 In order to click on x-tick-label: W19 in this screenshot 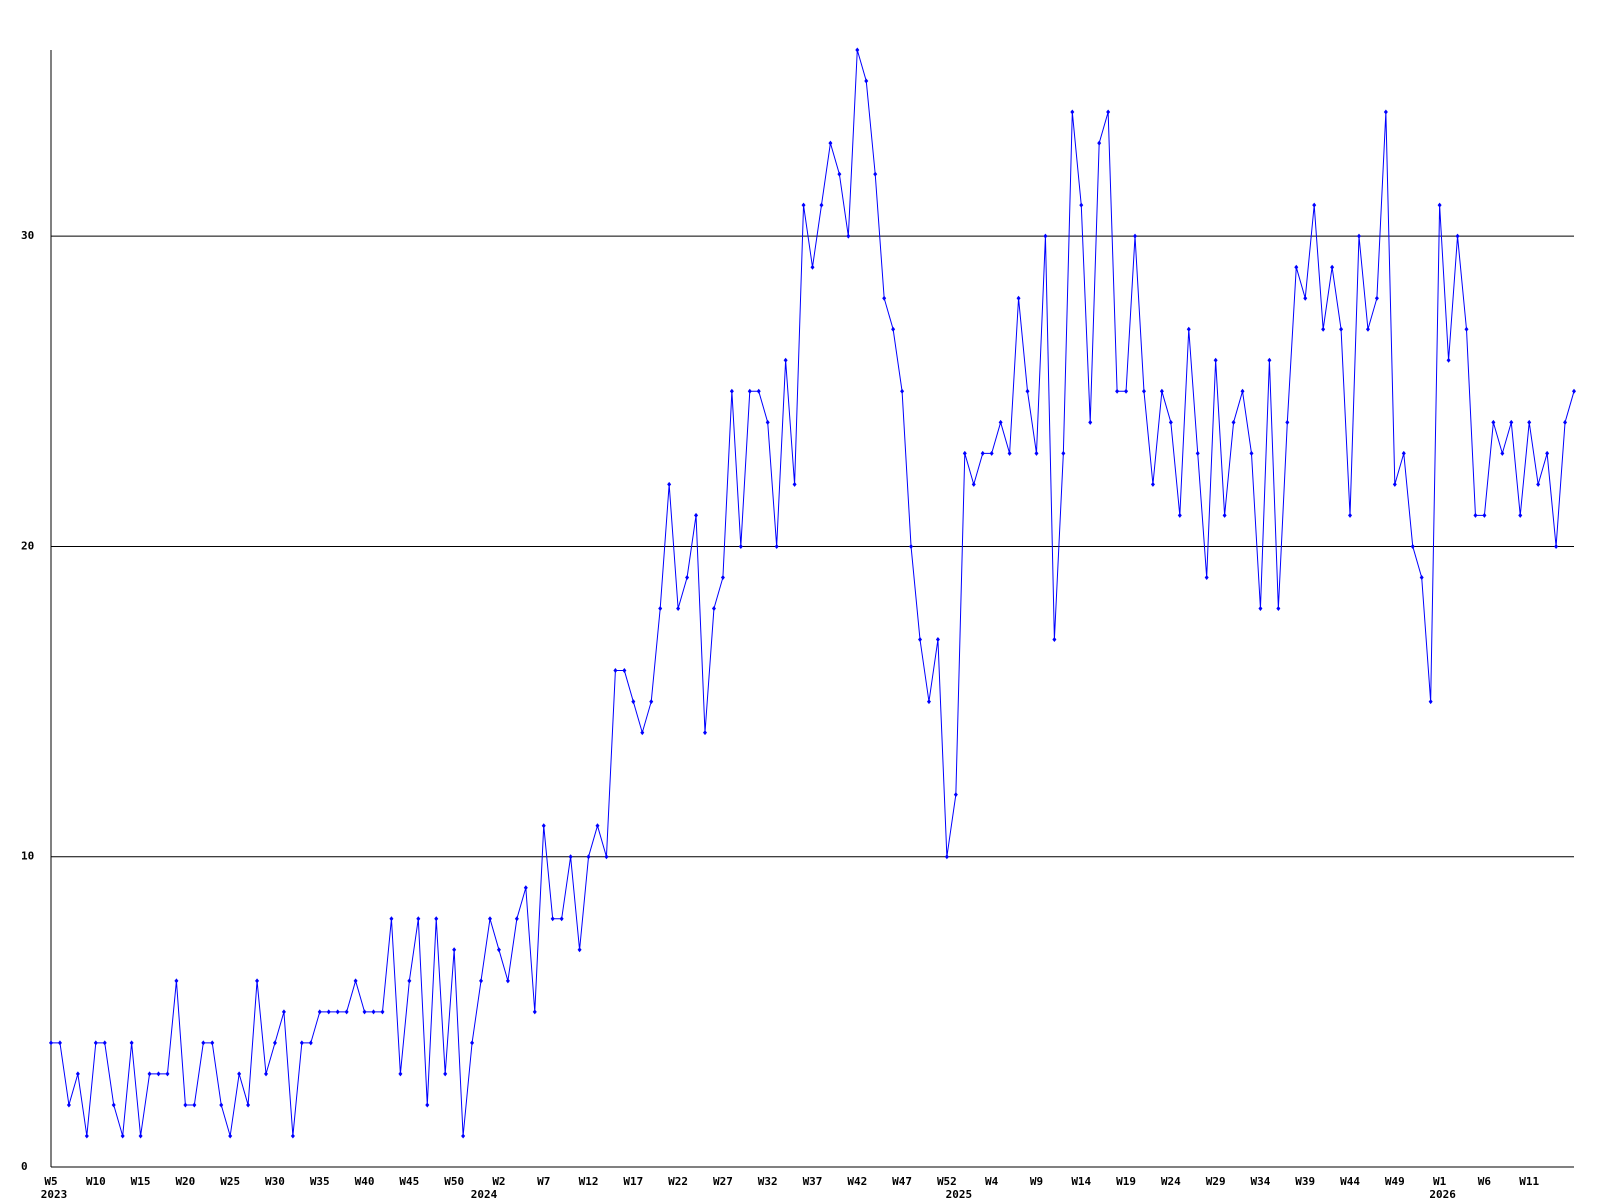, I will do `click(1126, 1181)`.